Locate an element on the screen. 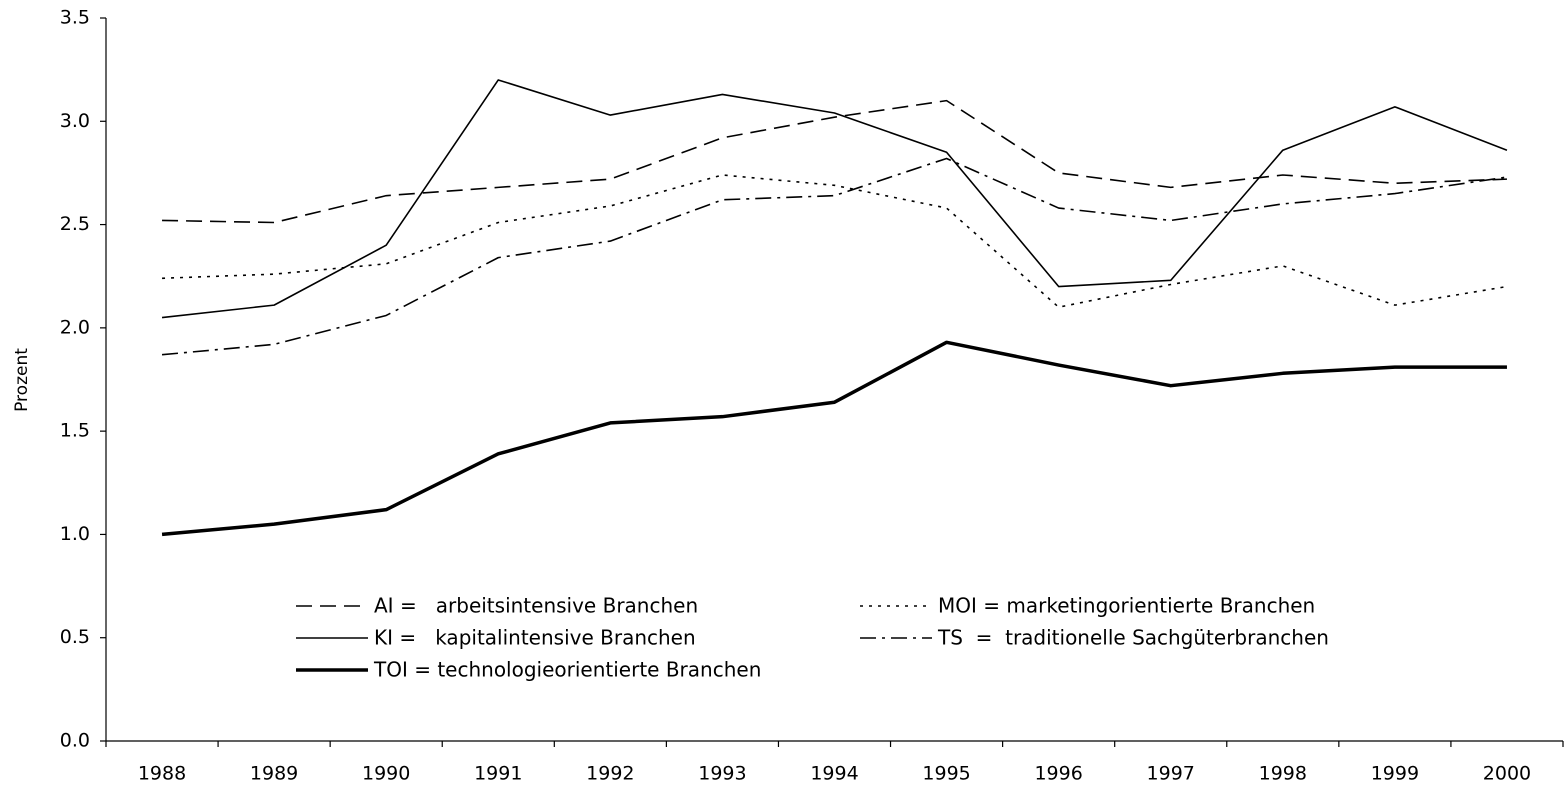 The height and width of the screenshot is (785, 1566). x-tick-label: 1999 is located at coordinates (1395, 774).